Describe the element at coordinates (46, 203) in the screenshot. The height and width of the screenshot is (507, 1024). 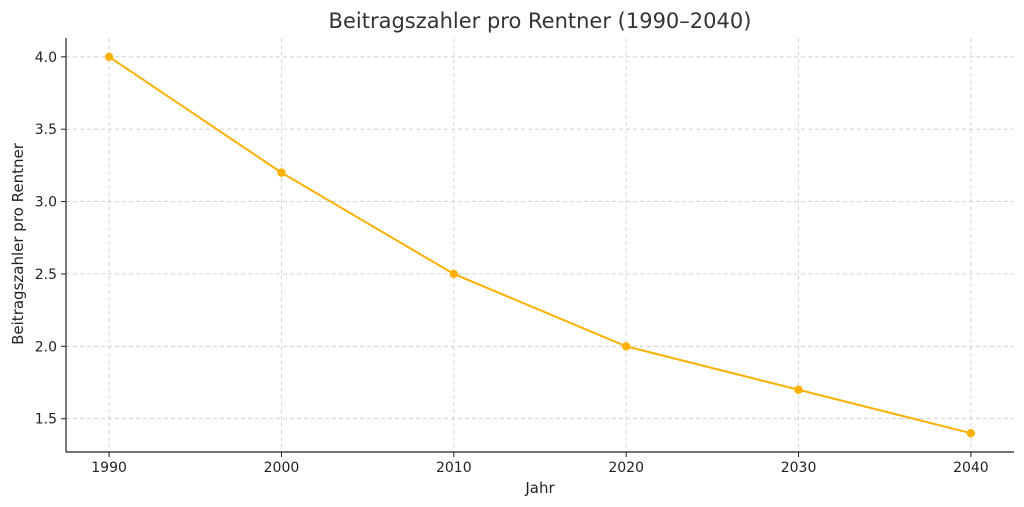
I see `y-tick-label: 3.0` at that location.